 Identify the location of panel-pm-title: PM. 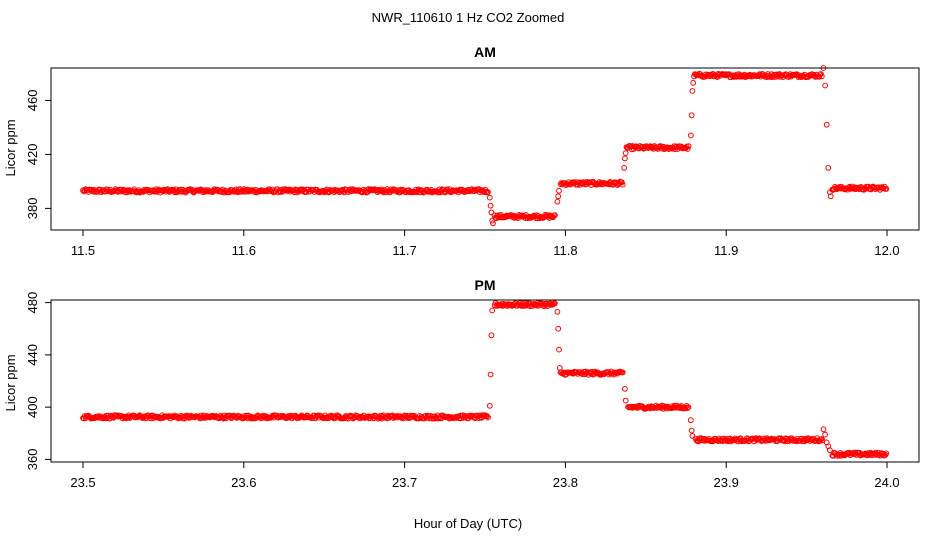
(485, 285).